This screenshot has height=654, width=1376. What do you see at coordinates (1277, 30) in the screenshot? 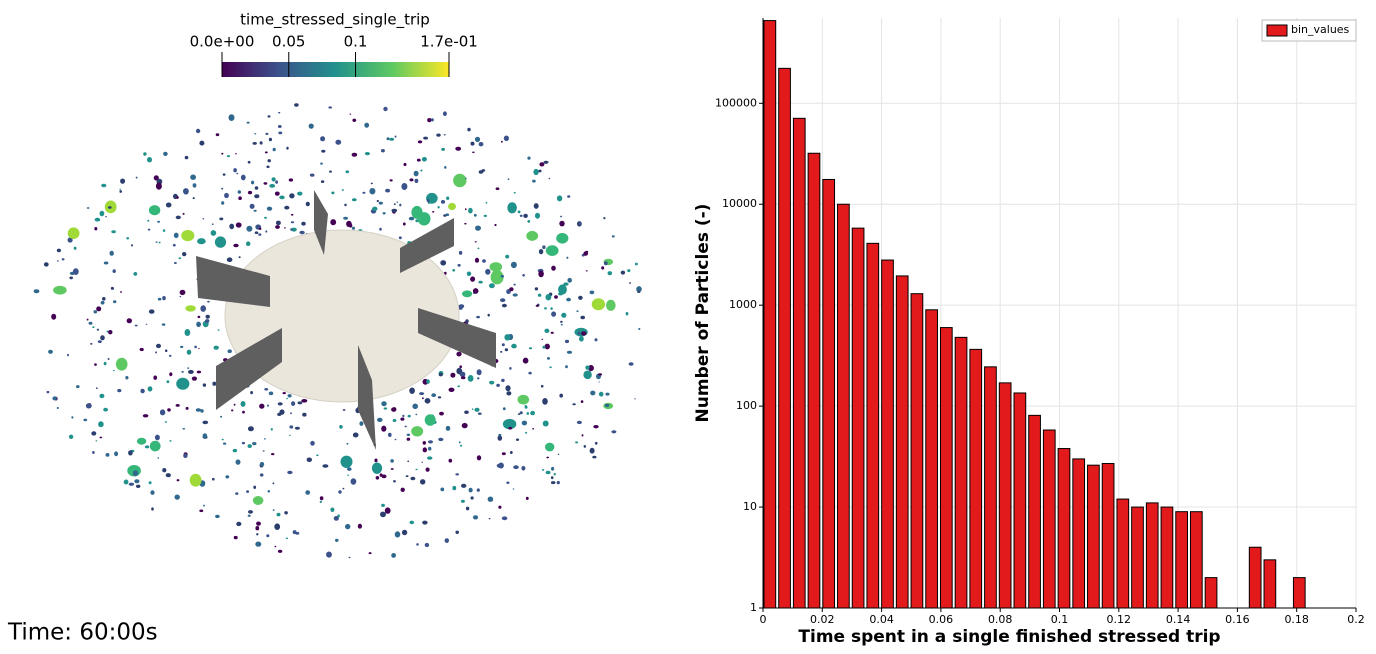
I see `legend-swatch` at bounding box center [1277, 30].